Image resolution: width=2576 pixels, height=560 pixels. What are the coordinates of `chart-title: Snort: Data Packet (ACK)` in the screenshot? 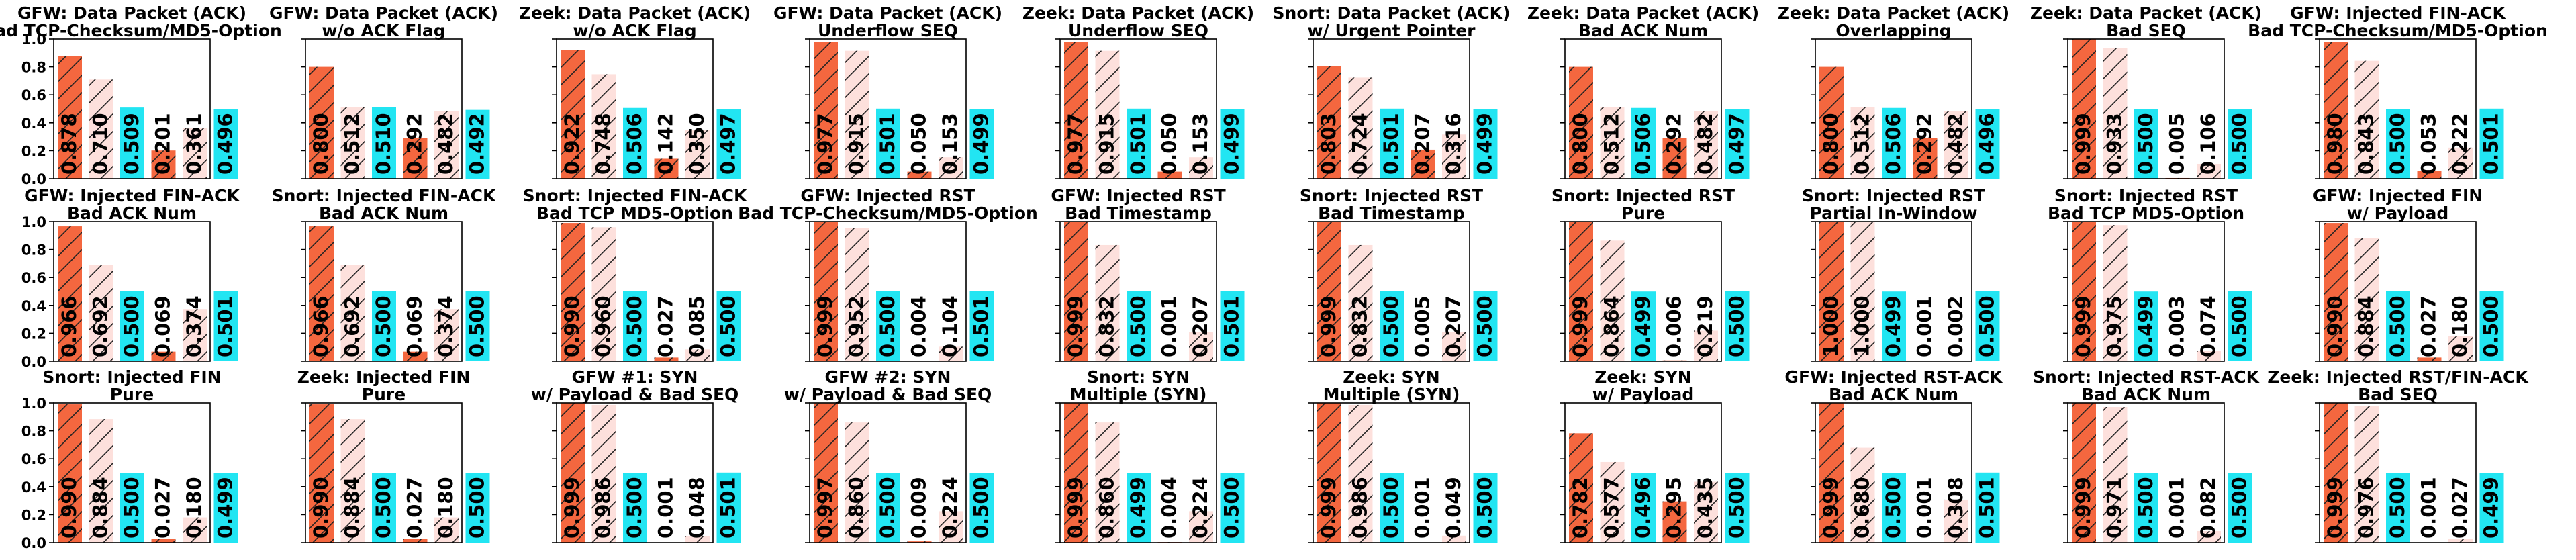 It's located at (1392, 13).